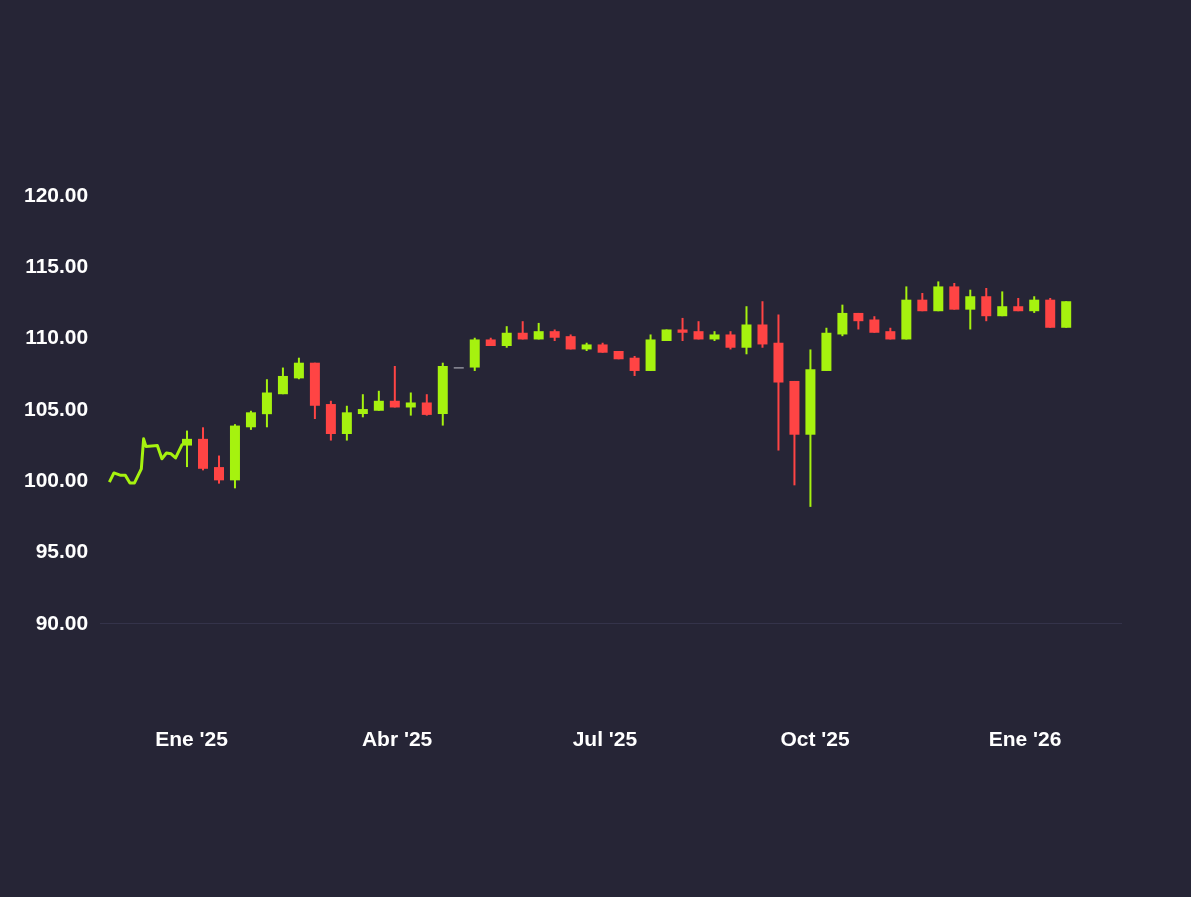  What do you see at coordinates (605, 739) in the screenshot?
I see `x-tick-label: Jul '25` at bounding box center [605, 739].